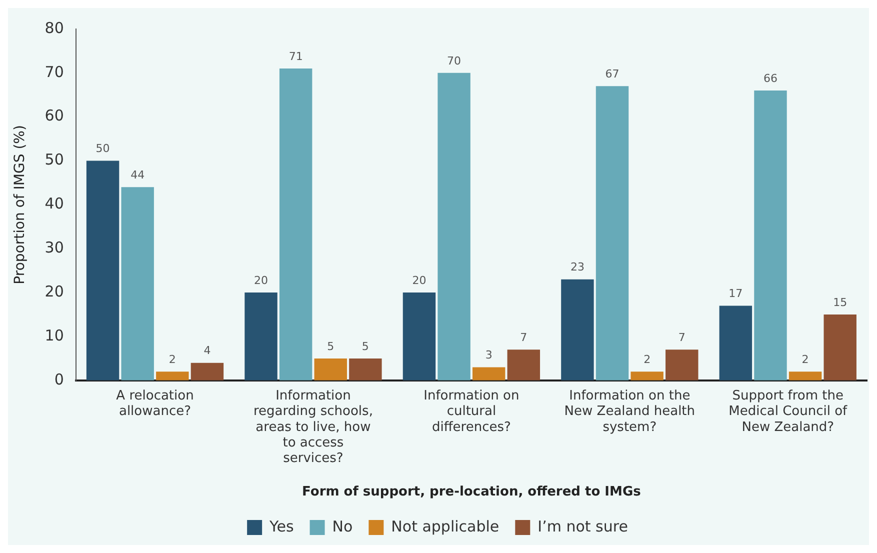 Image resolution: width=877 pixels, height=553 pixels. I want to click on y-tick-label: 50, so click(54, 159).